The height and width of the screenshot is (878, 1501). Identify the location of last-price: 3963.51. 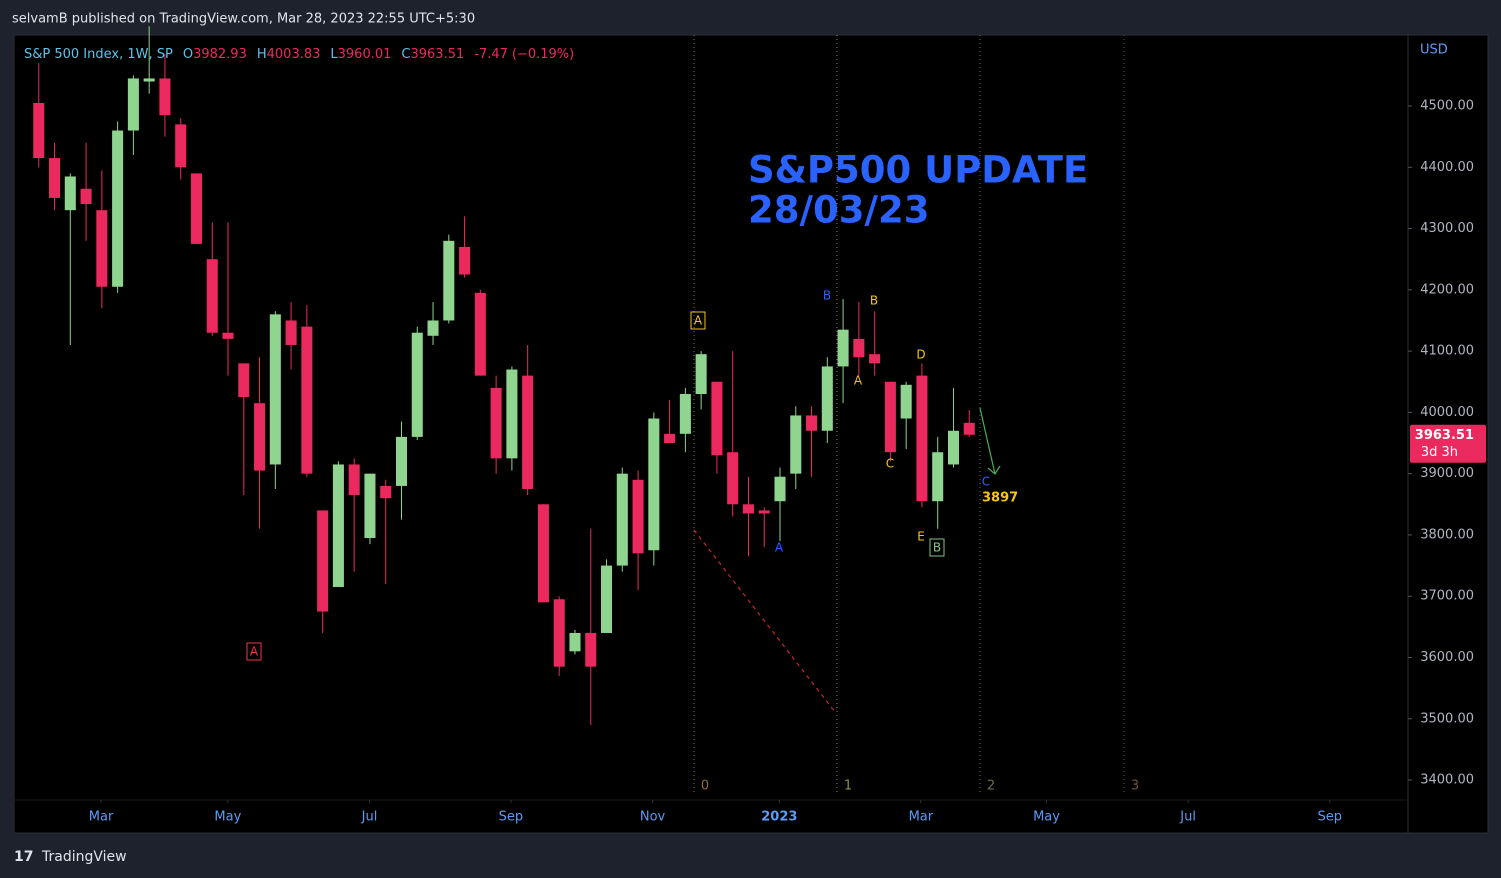
(1444, 435).